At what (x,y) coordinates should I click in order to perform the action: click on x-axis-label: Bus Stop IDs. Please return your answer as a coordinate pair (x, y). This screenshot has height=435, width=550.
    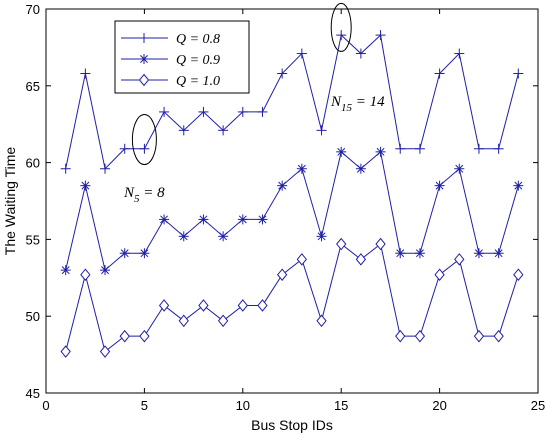
    Looking at the image, I should click on (292, 425).